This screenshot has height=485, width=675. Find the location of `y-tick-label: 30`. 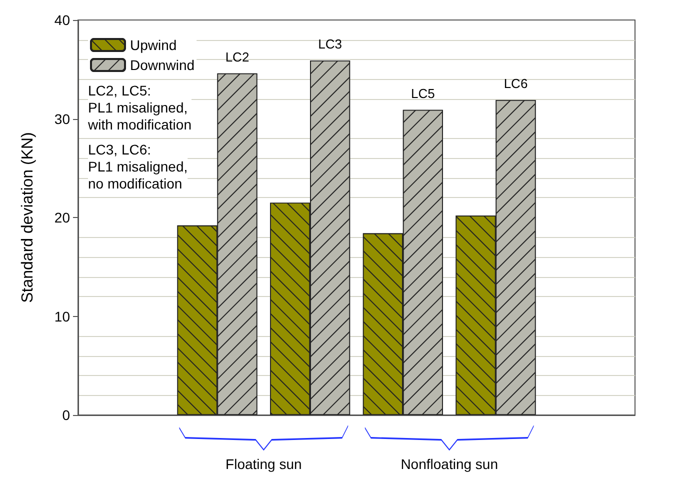

y-tick-label: 30 is located at coordinates (62, 118).